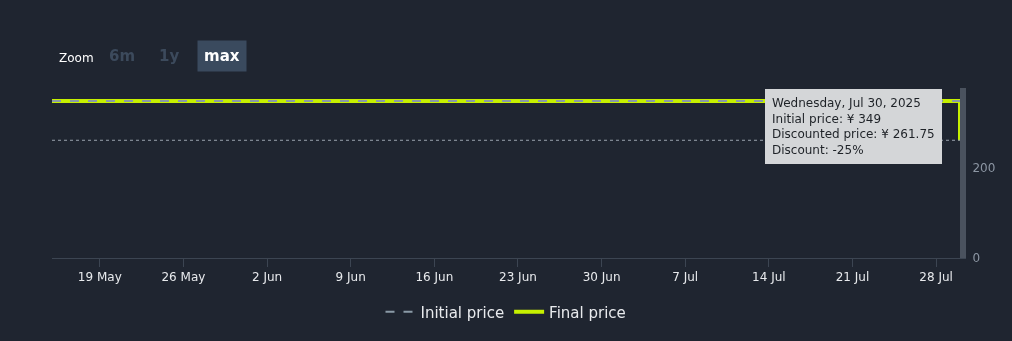 This screenshot has width=1012, height=341. What do you see at coordinates (183, 277) in the screenshot?
I see `x-tick-label: 26 May` at bounding box center [183, 277].